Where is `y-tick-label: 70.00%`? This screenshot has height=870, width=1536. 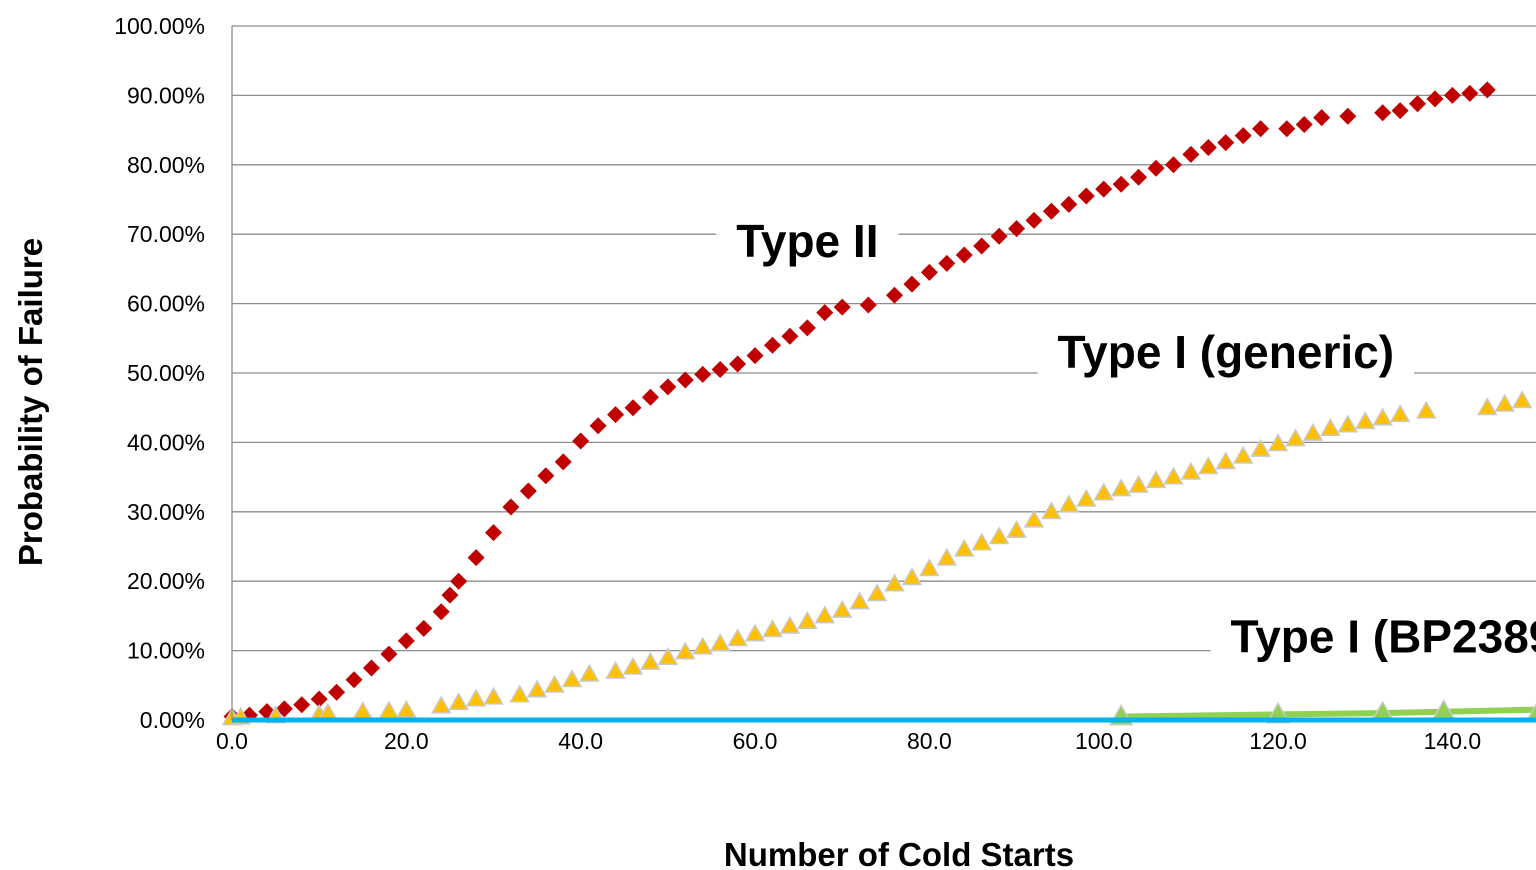
y-tick-label: 70.00% is located at coordinates (166, 234).